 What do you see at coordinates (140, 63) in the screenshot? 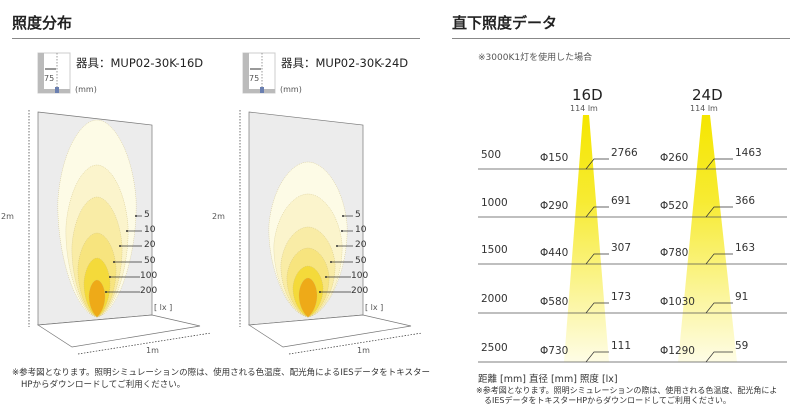
I see `fixture-label-16d: 器具：MUP02-30K-16D` at bounding box center [140, 63].